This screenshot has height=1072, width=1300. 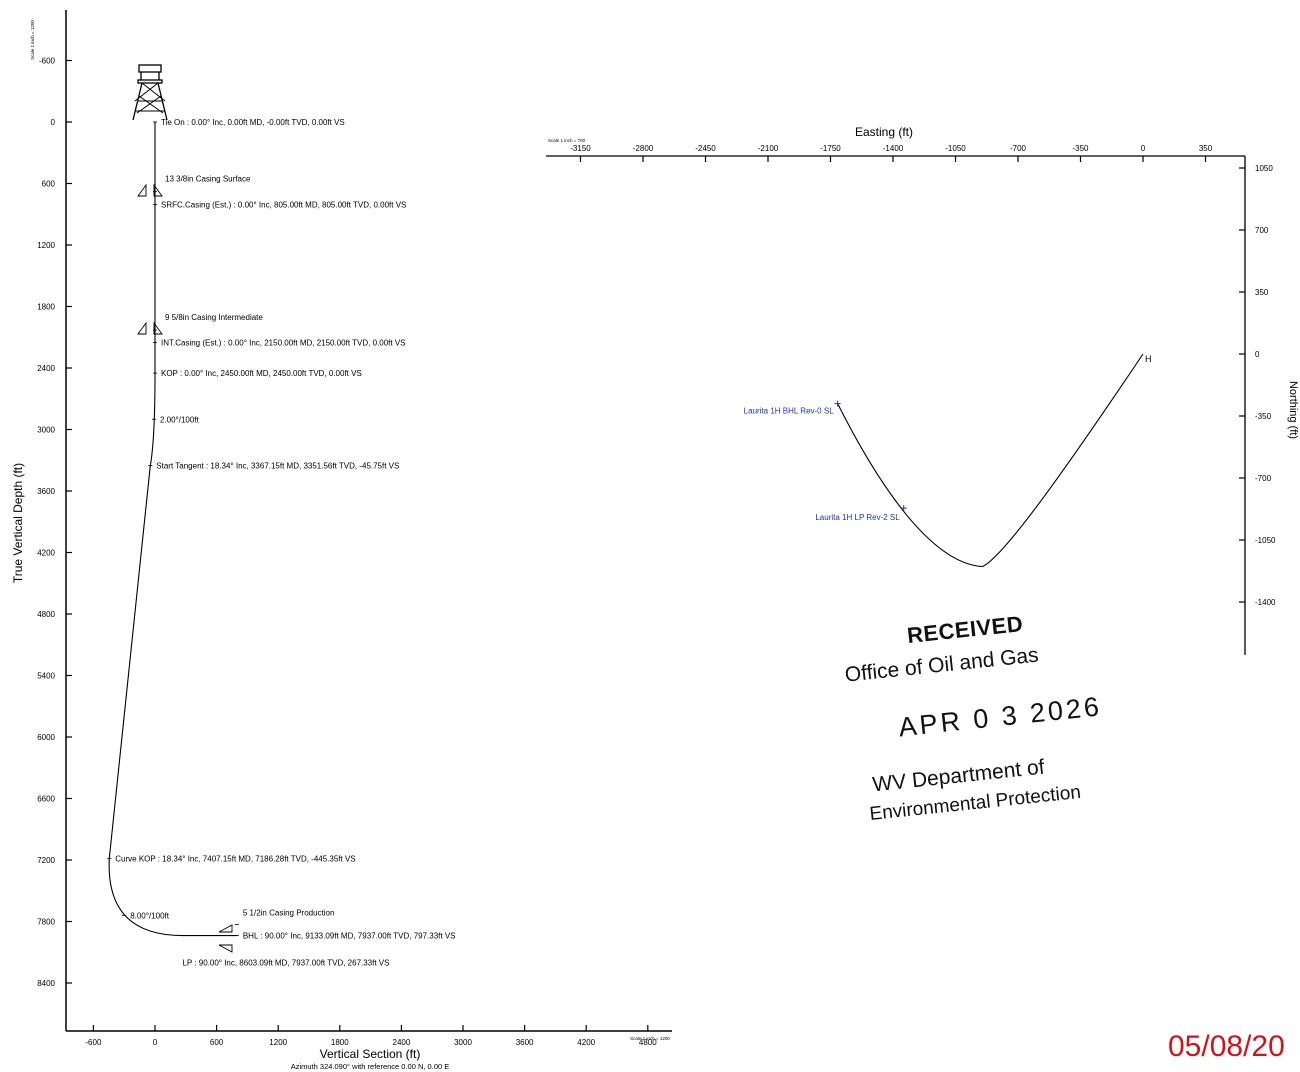 What do you see at coordinates (830, 148) in the screenshot?
I see `pv-x-tick-label: -1750` at bounding box center [830, 148].